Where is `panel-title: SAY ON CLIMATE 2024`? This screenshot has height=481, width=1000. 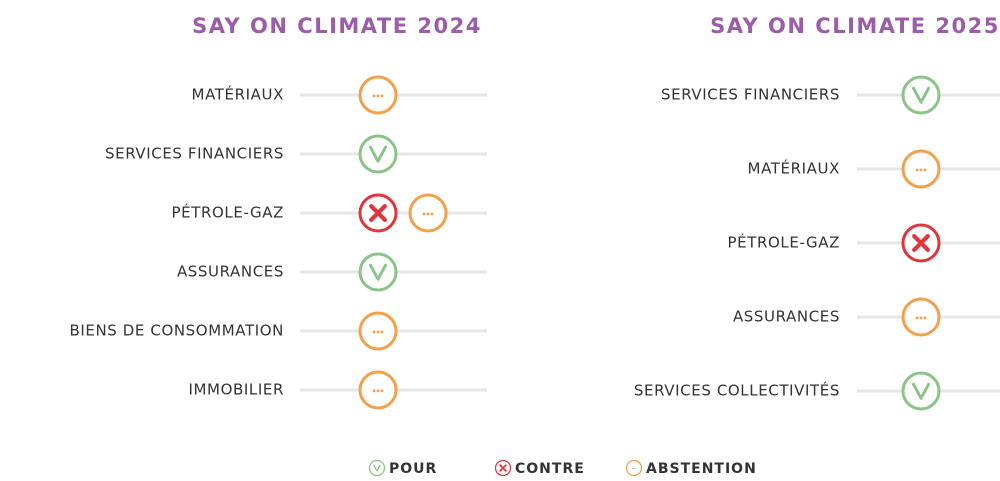 panel-title: SAY ON CLIMATE 2024 is located at coordinates (337, 26).